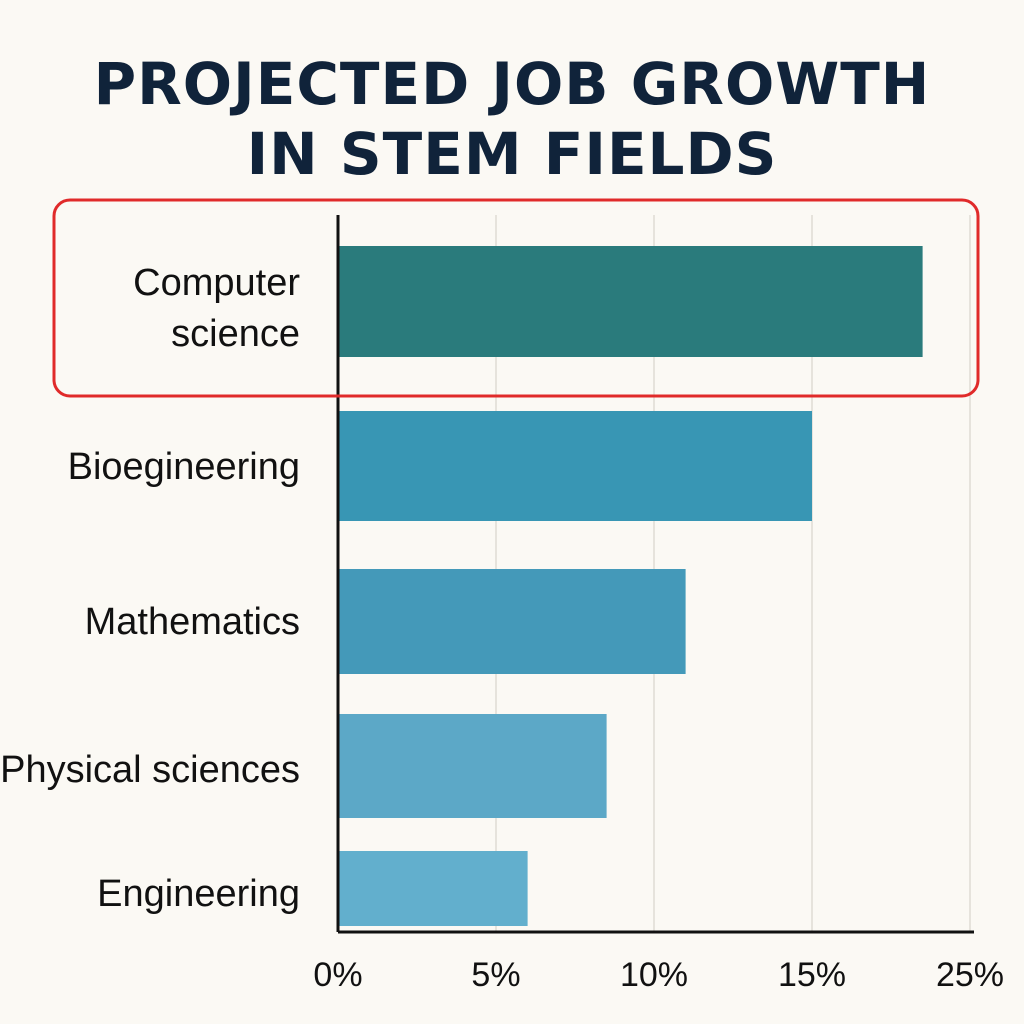  I want to click on x-tick-label: 10%, so click(654, 975).